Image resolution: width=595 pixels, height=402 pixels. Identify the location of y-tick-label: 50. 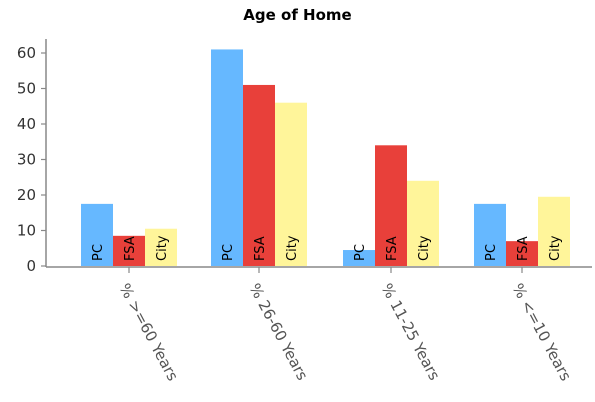
(26, 89).